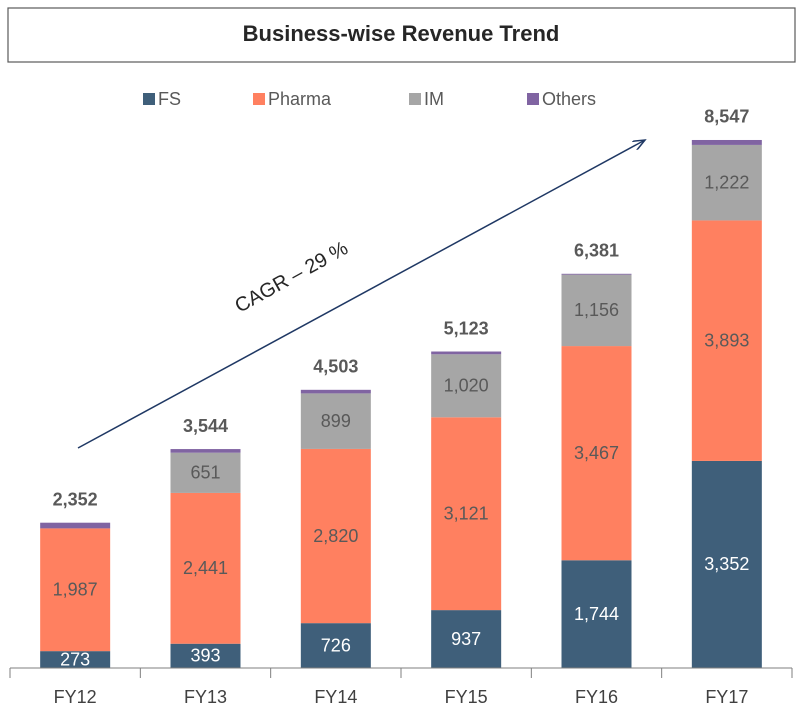  I want to click on chart-title: Business-wise Revenue Trend, so click(401, 33).